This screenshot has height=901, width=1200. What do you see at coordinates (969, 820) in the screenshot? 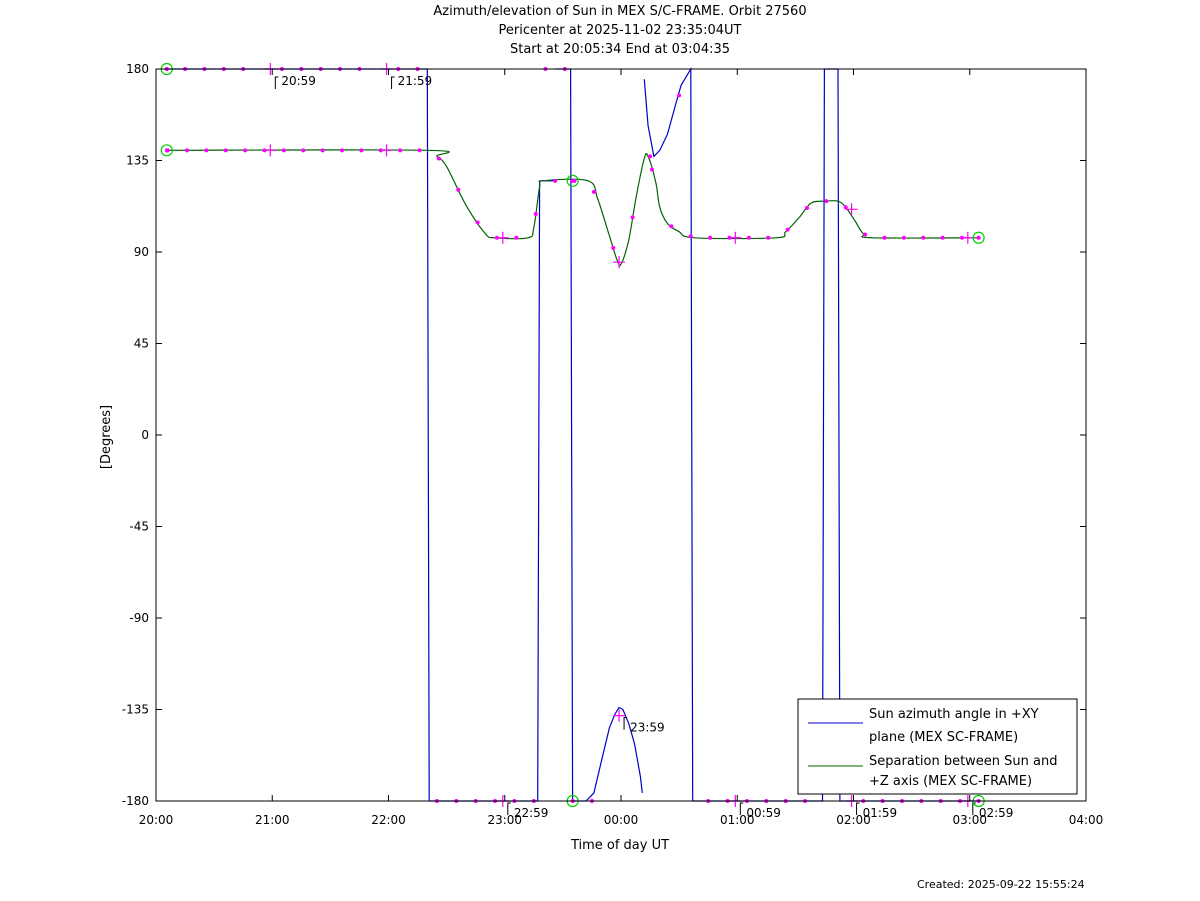
I see `x-tick-label: 03:00` at bounding box center [969, 820].